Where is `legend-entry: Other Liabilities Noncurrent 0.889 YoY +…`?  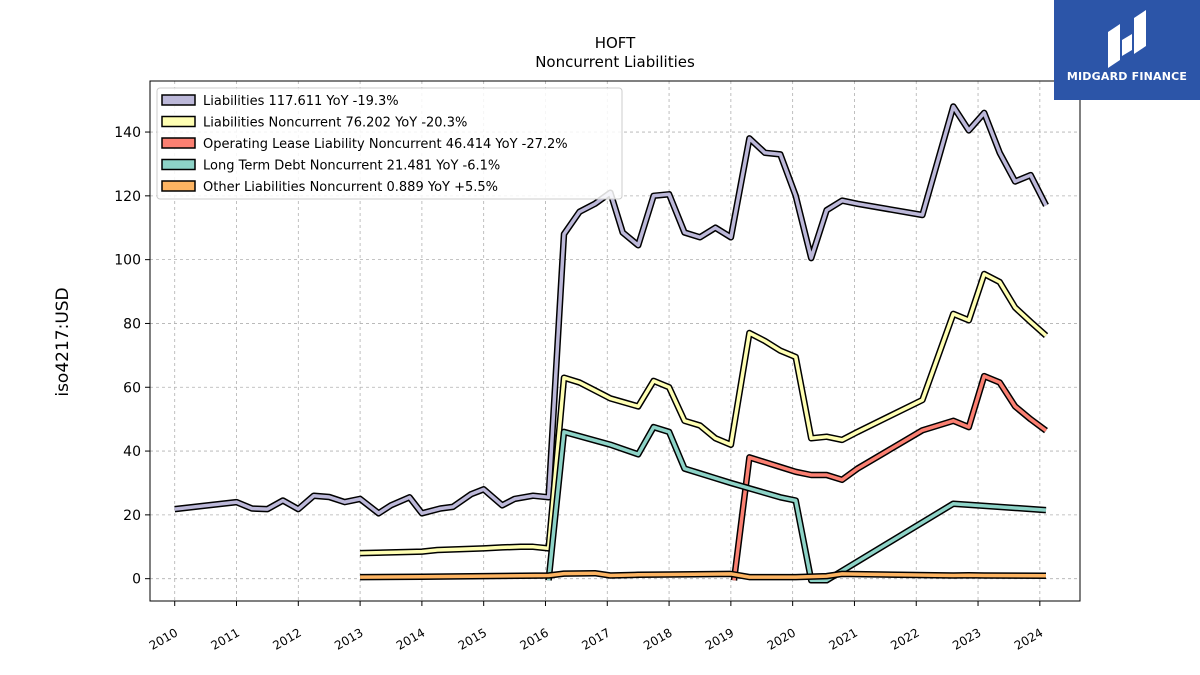
legend-entry: Other Liabilities Noncurrent 0.889 YoY +… is located at coordinates (350, 187).